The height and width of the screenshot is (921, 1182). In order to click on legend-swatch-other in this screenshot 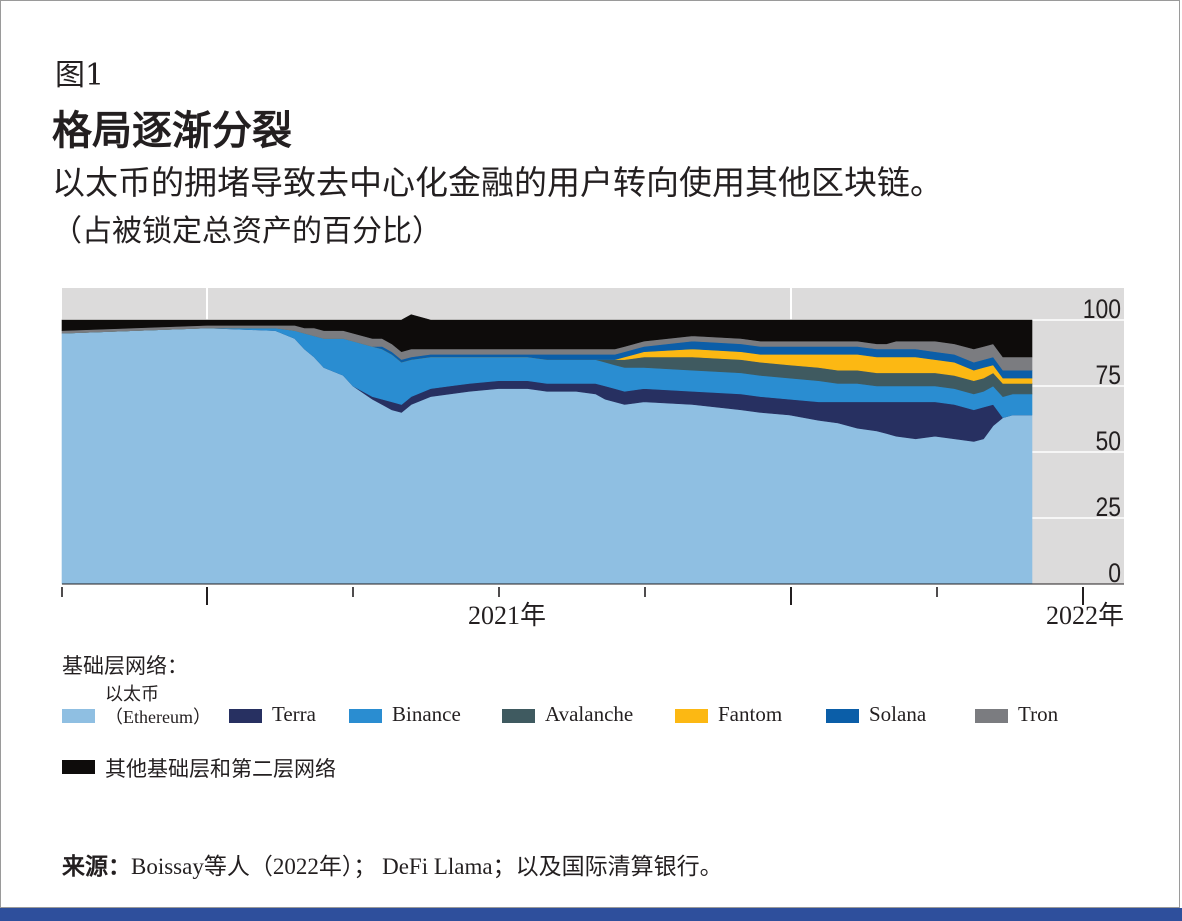, I will do `click(78, 767)`.